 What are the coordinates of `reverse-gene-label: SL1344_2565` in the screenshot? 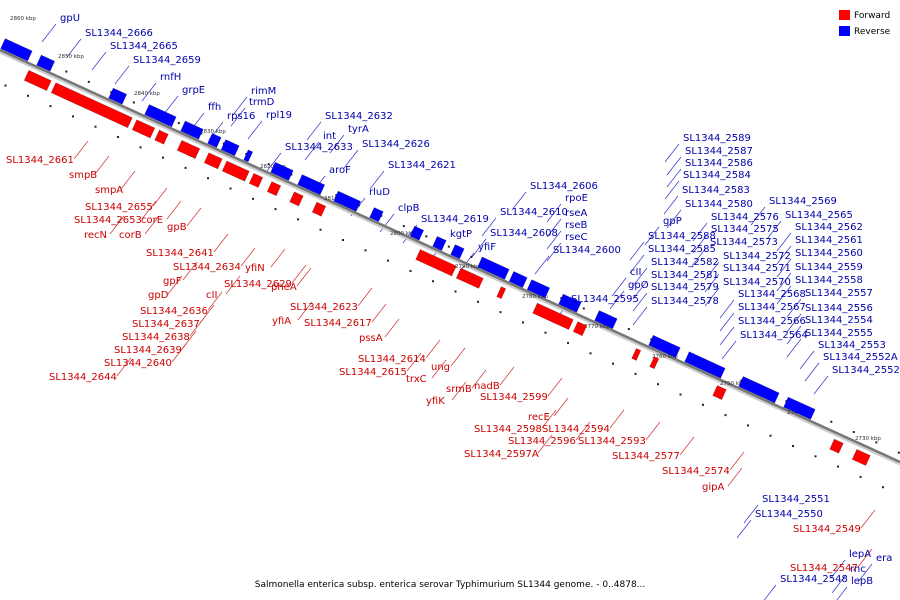 It's located at (819, 215).